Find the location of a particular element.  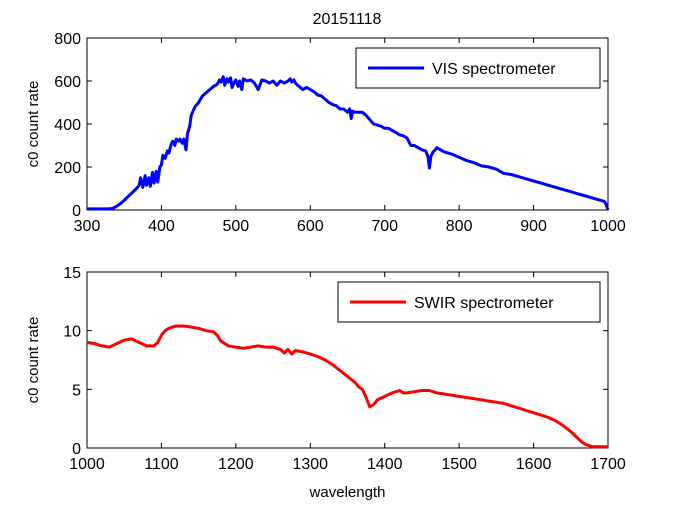

vis-y-tick-label: 600 is located at coordinates (67, 82).